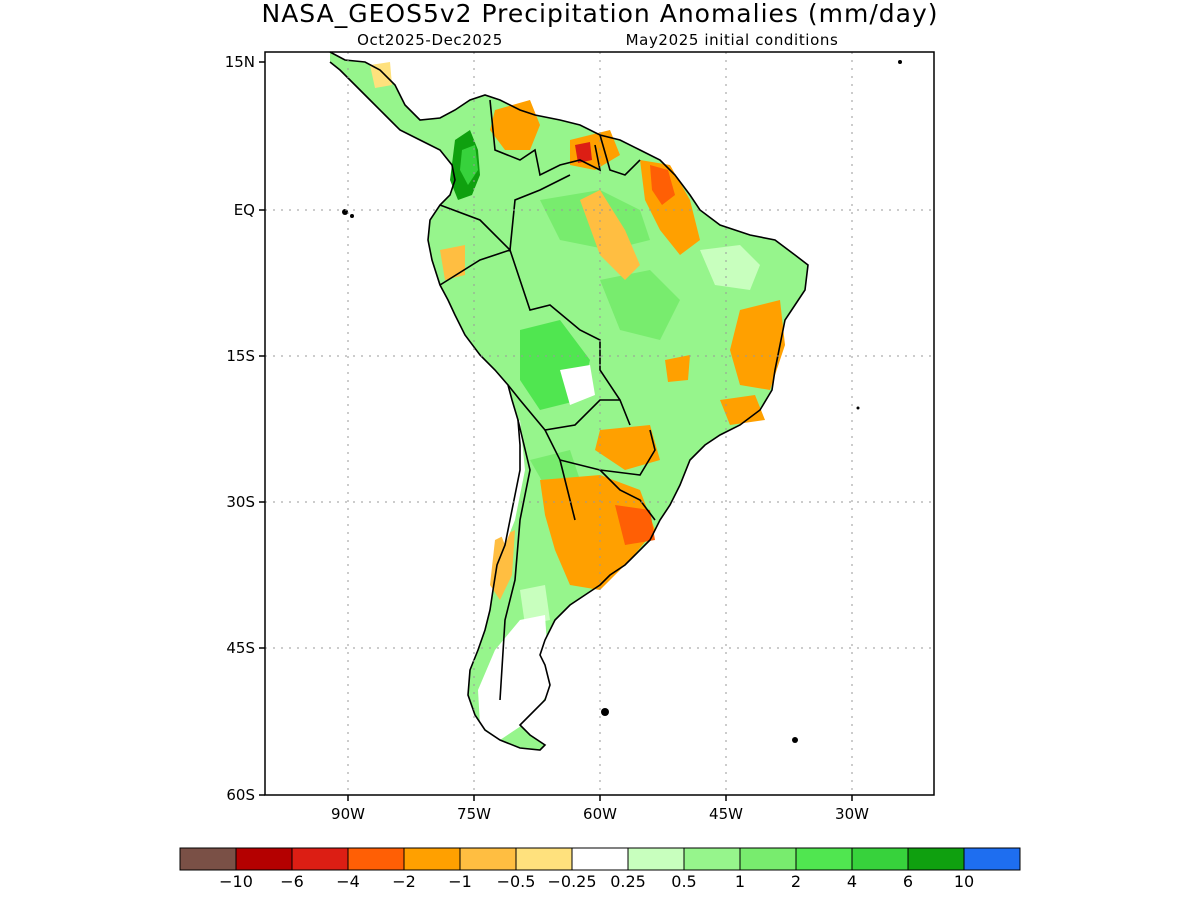 The height and width of the screenshot is (900, 1200). Describe the element at coordinates (404, 881) in the screenshot. I see `colorbar-label: −2` at that location.